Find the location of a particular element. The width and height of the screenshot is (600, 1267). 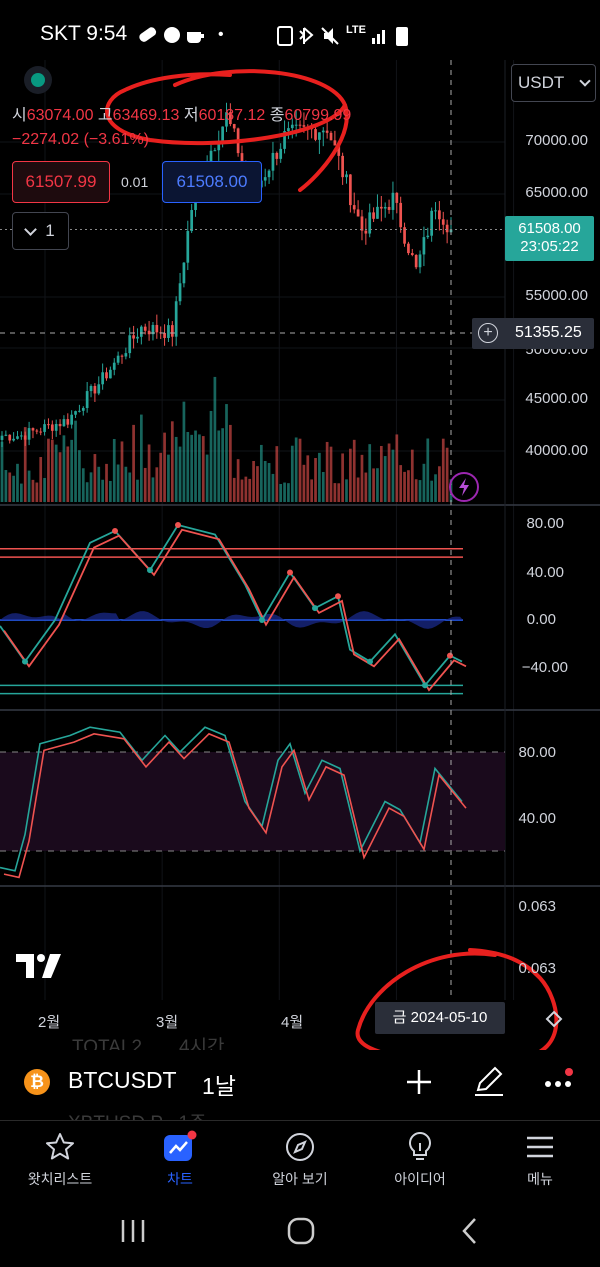

cross-signal-dot is located at coordinates (290, 572).